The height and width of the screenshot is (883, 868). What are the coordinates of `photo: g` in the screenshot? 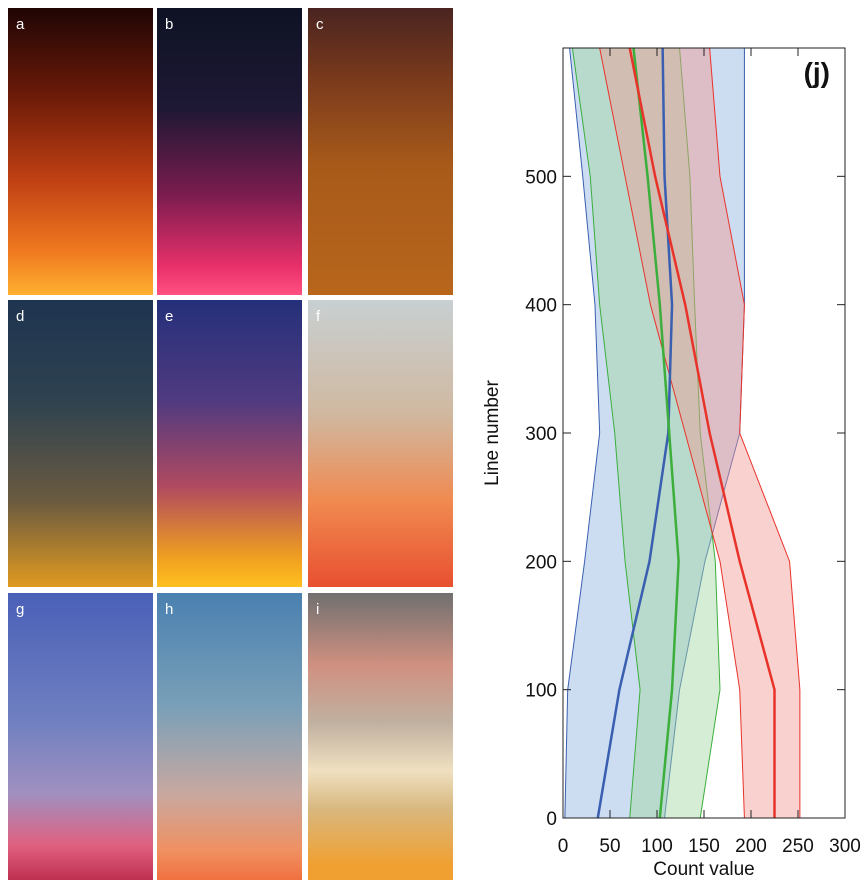 It's located at (80, 736).